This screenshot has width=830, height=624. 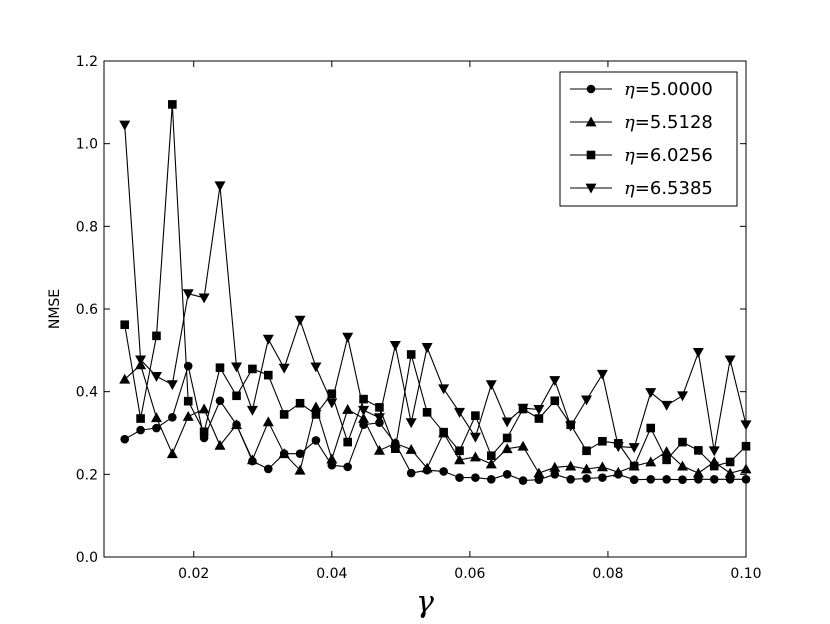 I want to click on y-tick-label: 0.0, so click(x=87, y=558).